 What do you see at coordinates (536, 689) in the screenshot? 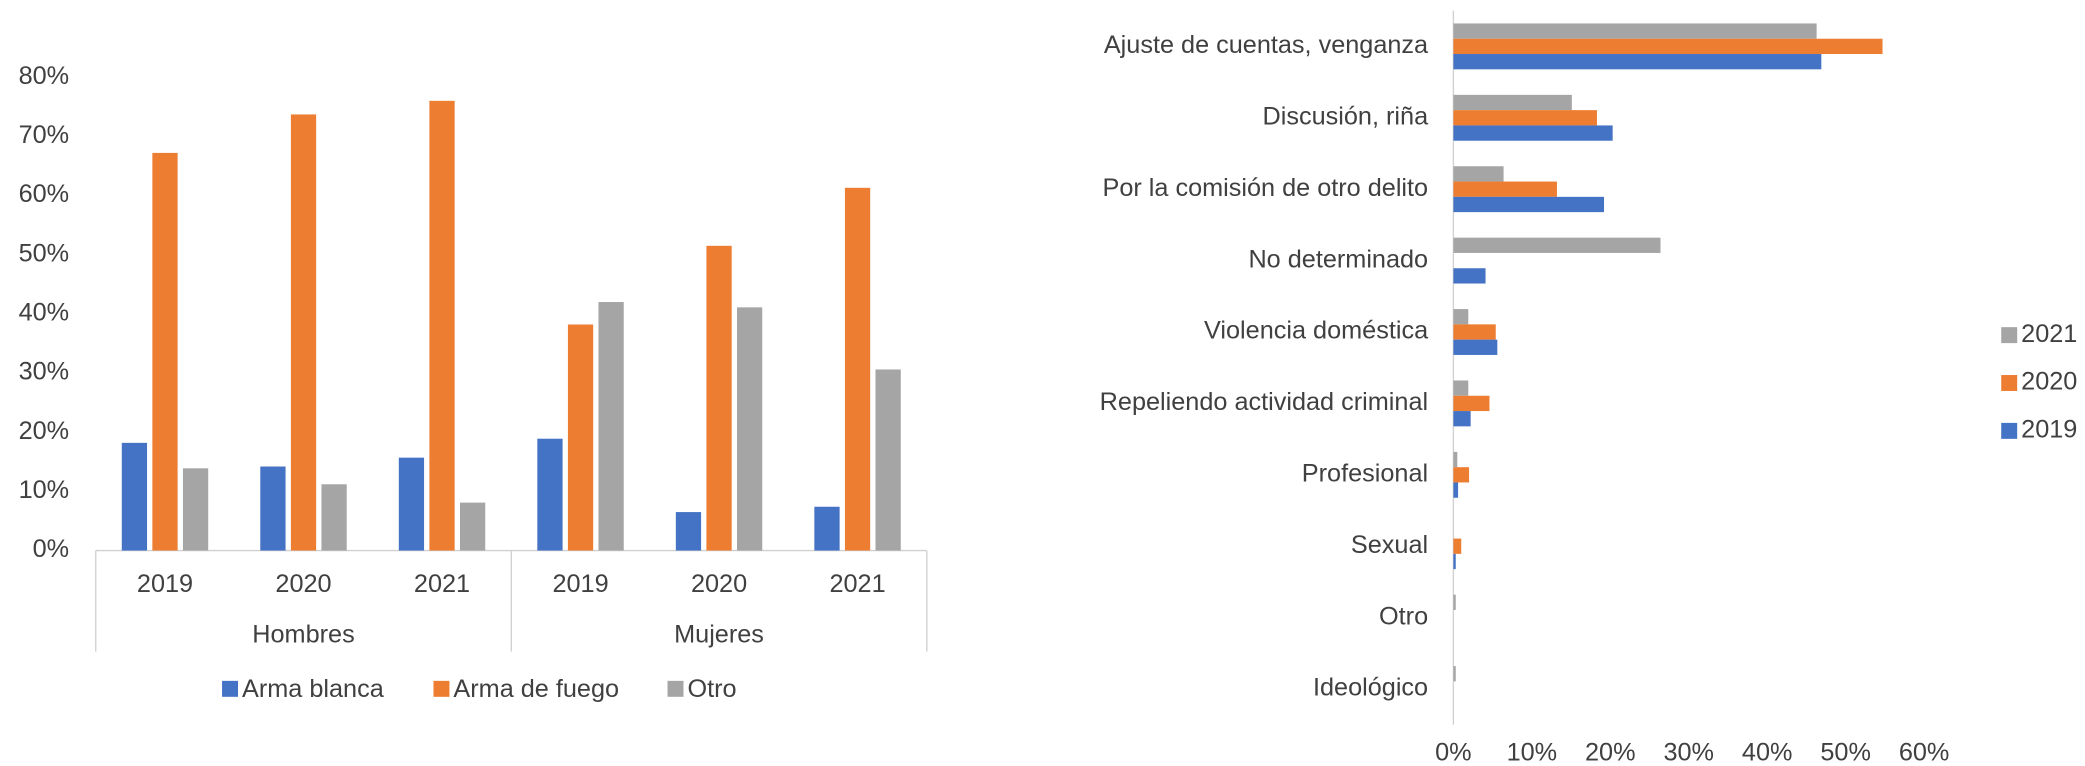
I see `legend-label: Arma de fuego` at bounding box center [536, 689].